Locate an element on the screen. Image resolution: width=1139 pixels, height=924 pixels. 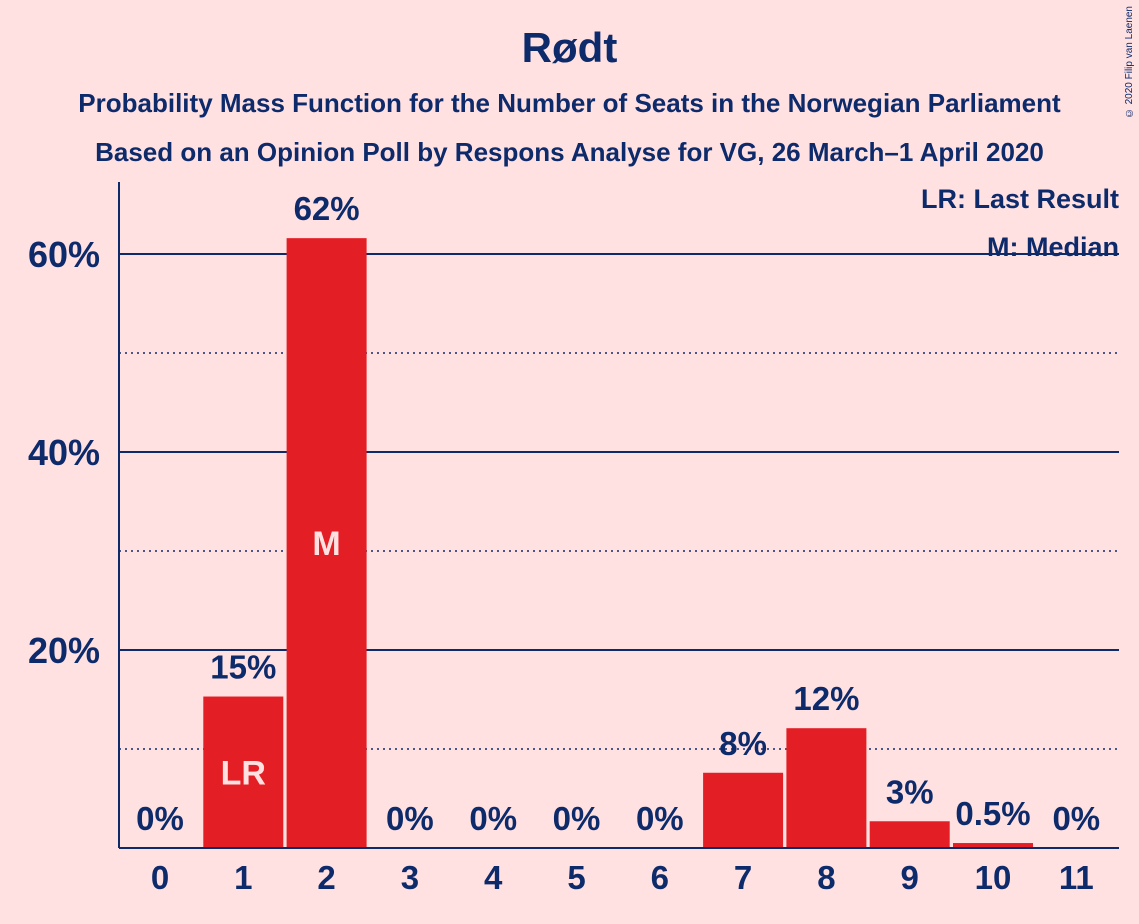
y-tick-label: 60% is located at coordinates (64, 254).